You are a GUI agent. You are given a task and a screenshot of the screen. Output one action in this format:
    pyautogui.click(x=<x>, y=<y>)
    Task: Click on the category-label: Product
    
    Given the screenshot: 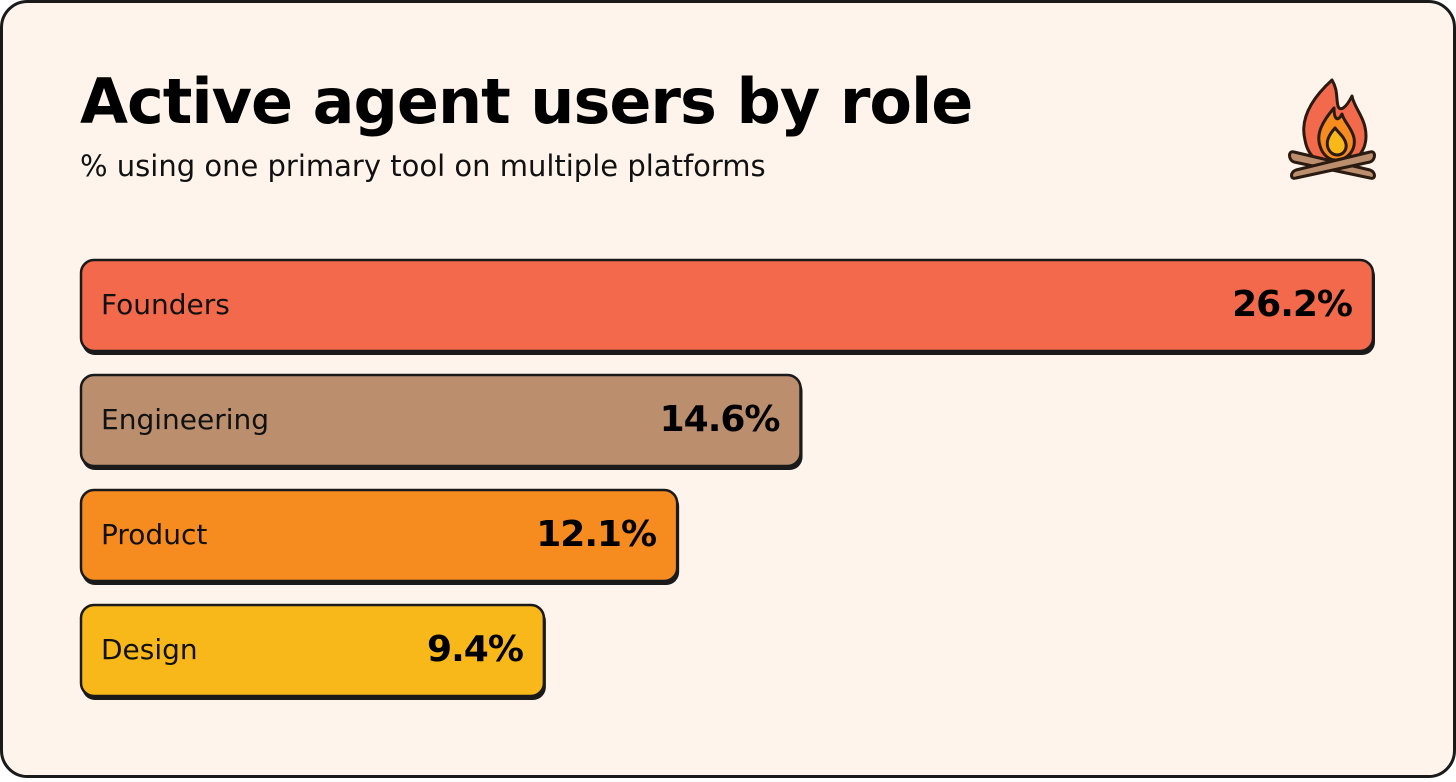 What is the action you would take?
    pyautogui.click(x=154, y=534)
    